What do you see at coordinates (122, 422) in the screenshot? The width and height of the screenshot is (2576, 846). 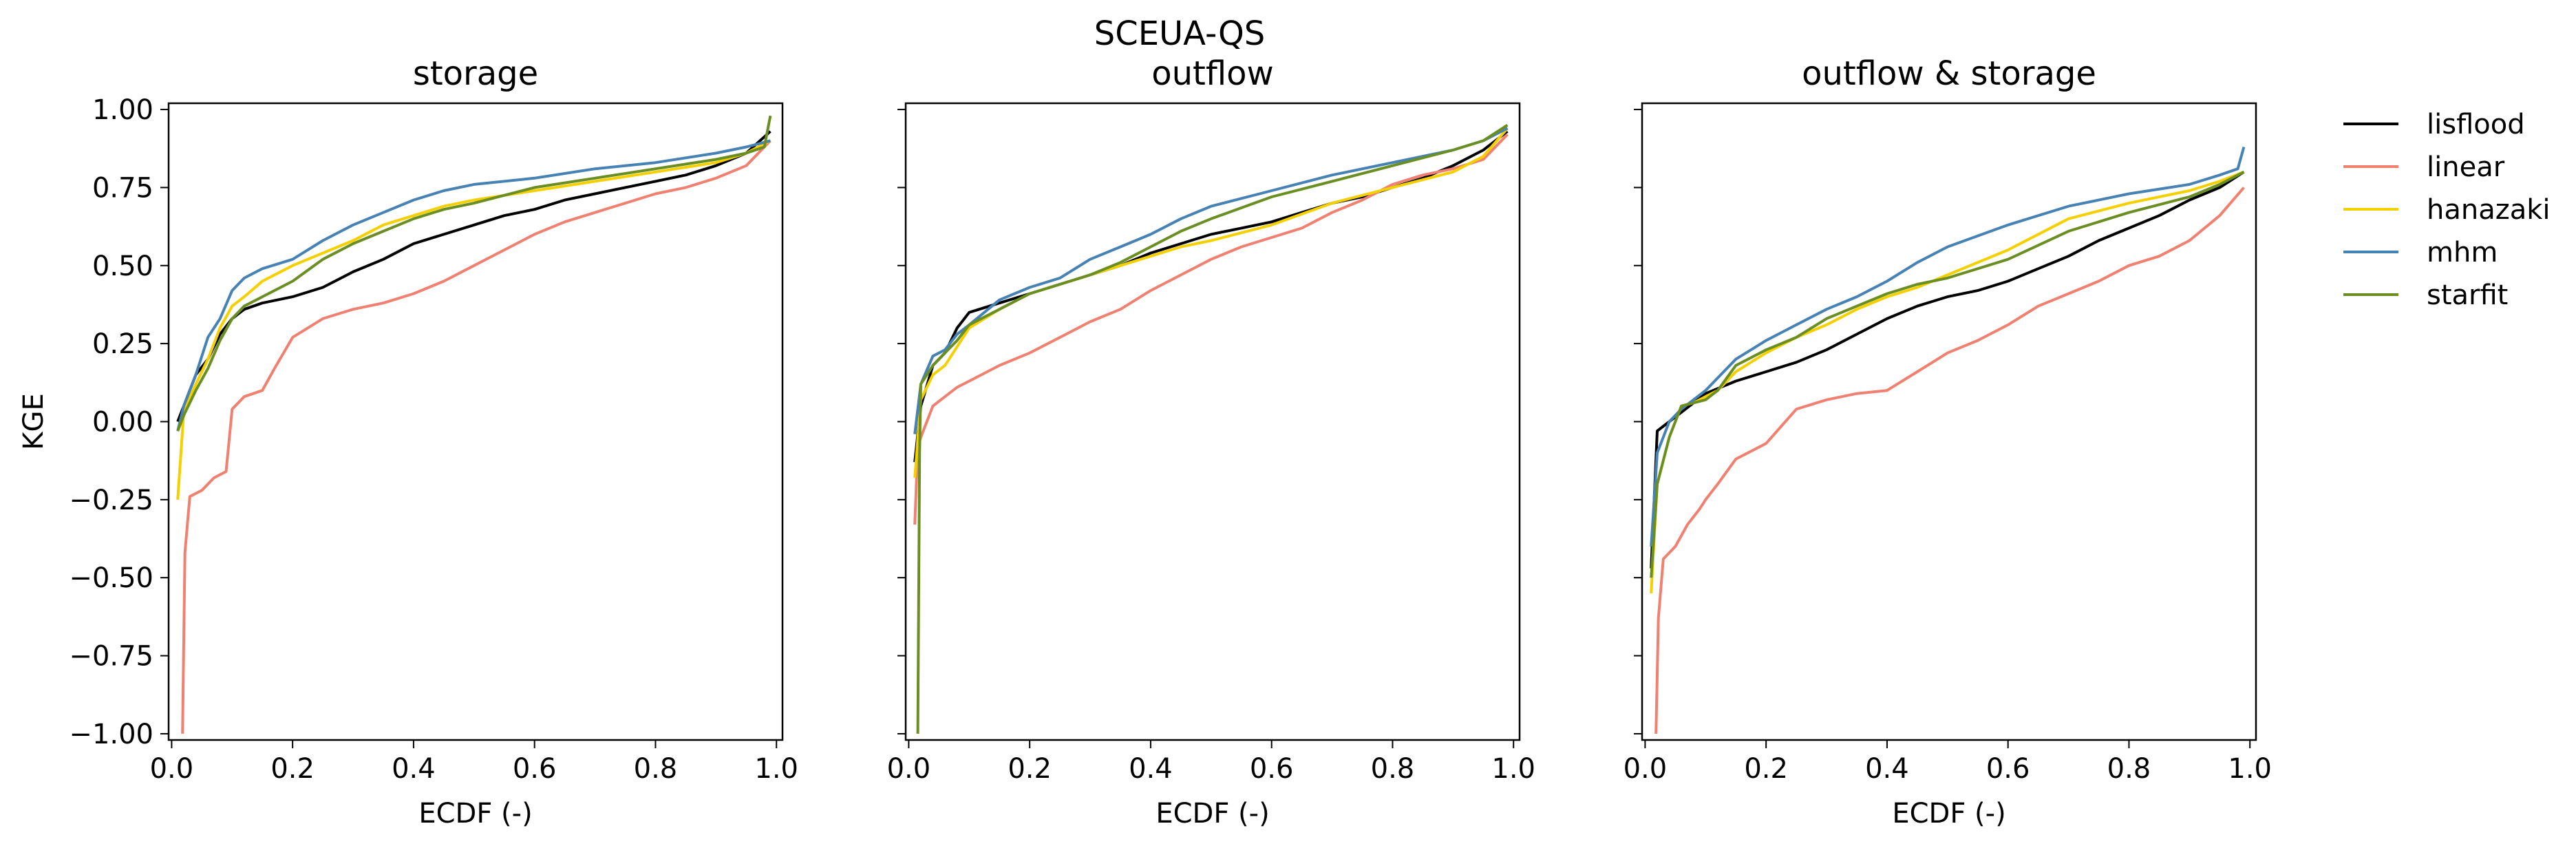 I see `y-tick-label: 0.00` at bounding box center [122, 422].